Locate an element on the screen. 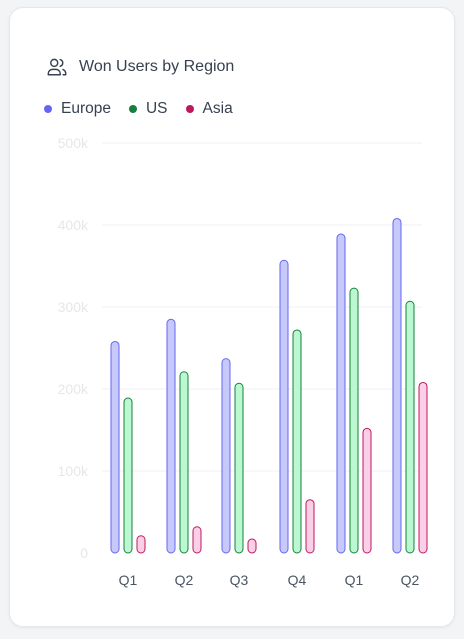 Image resolution: width=464 pixels, height=639 pixels. legend-item-europe: Europe is located at coordinates (77, 109).